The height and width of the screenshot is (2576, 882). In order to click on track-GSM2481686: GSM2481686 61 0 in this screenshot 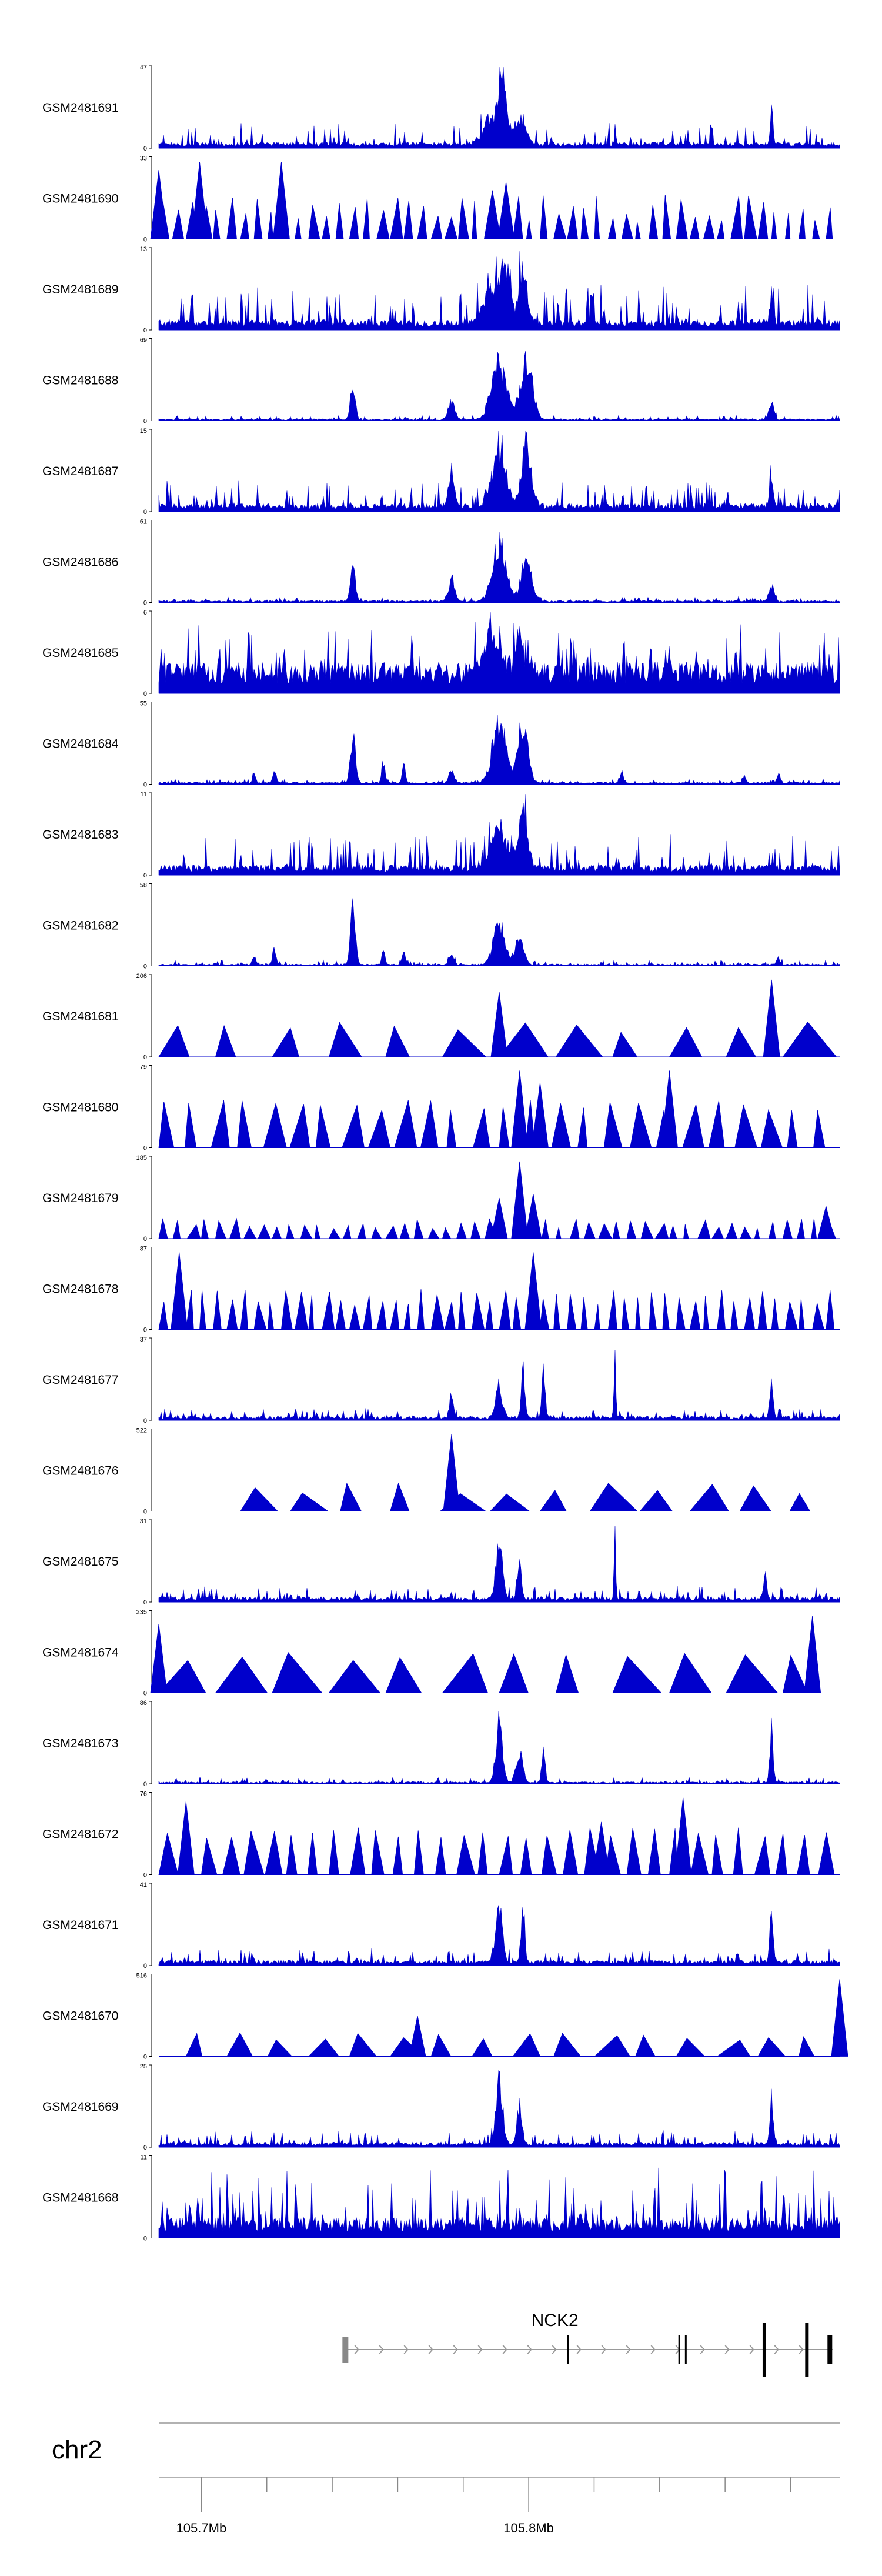, I will do `click(441, 563)`.